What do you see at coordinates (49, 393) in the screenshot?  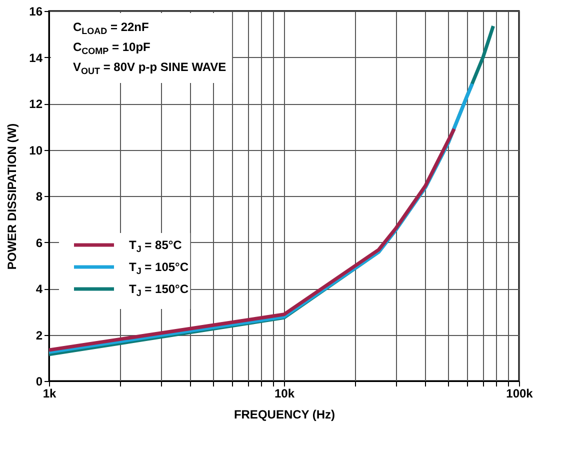 I see `x-tick-label: 1k` at bounding box center [49, 393].